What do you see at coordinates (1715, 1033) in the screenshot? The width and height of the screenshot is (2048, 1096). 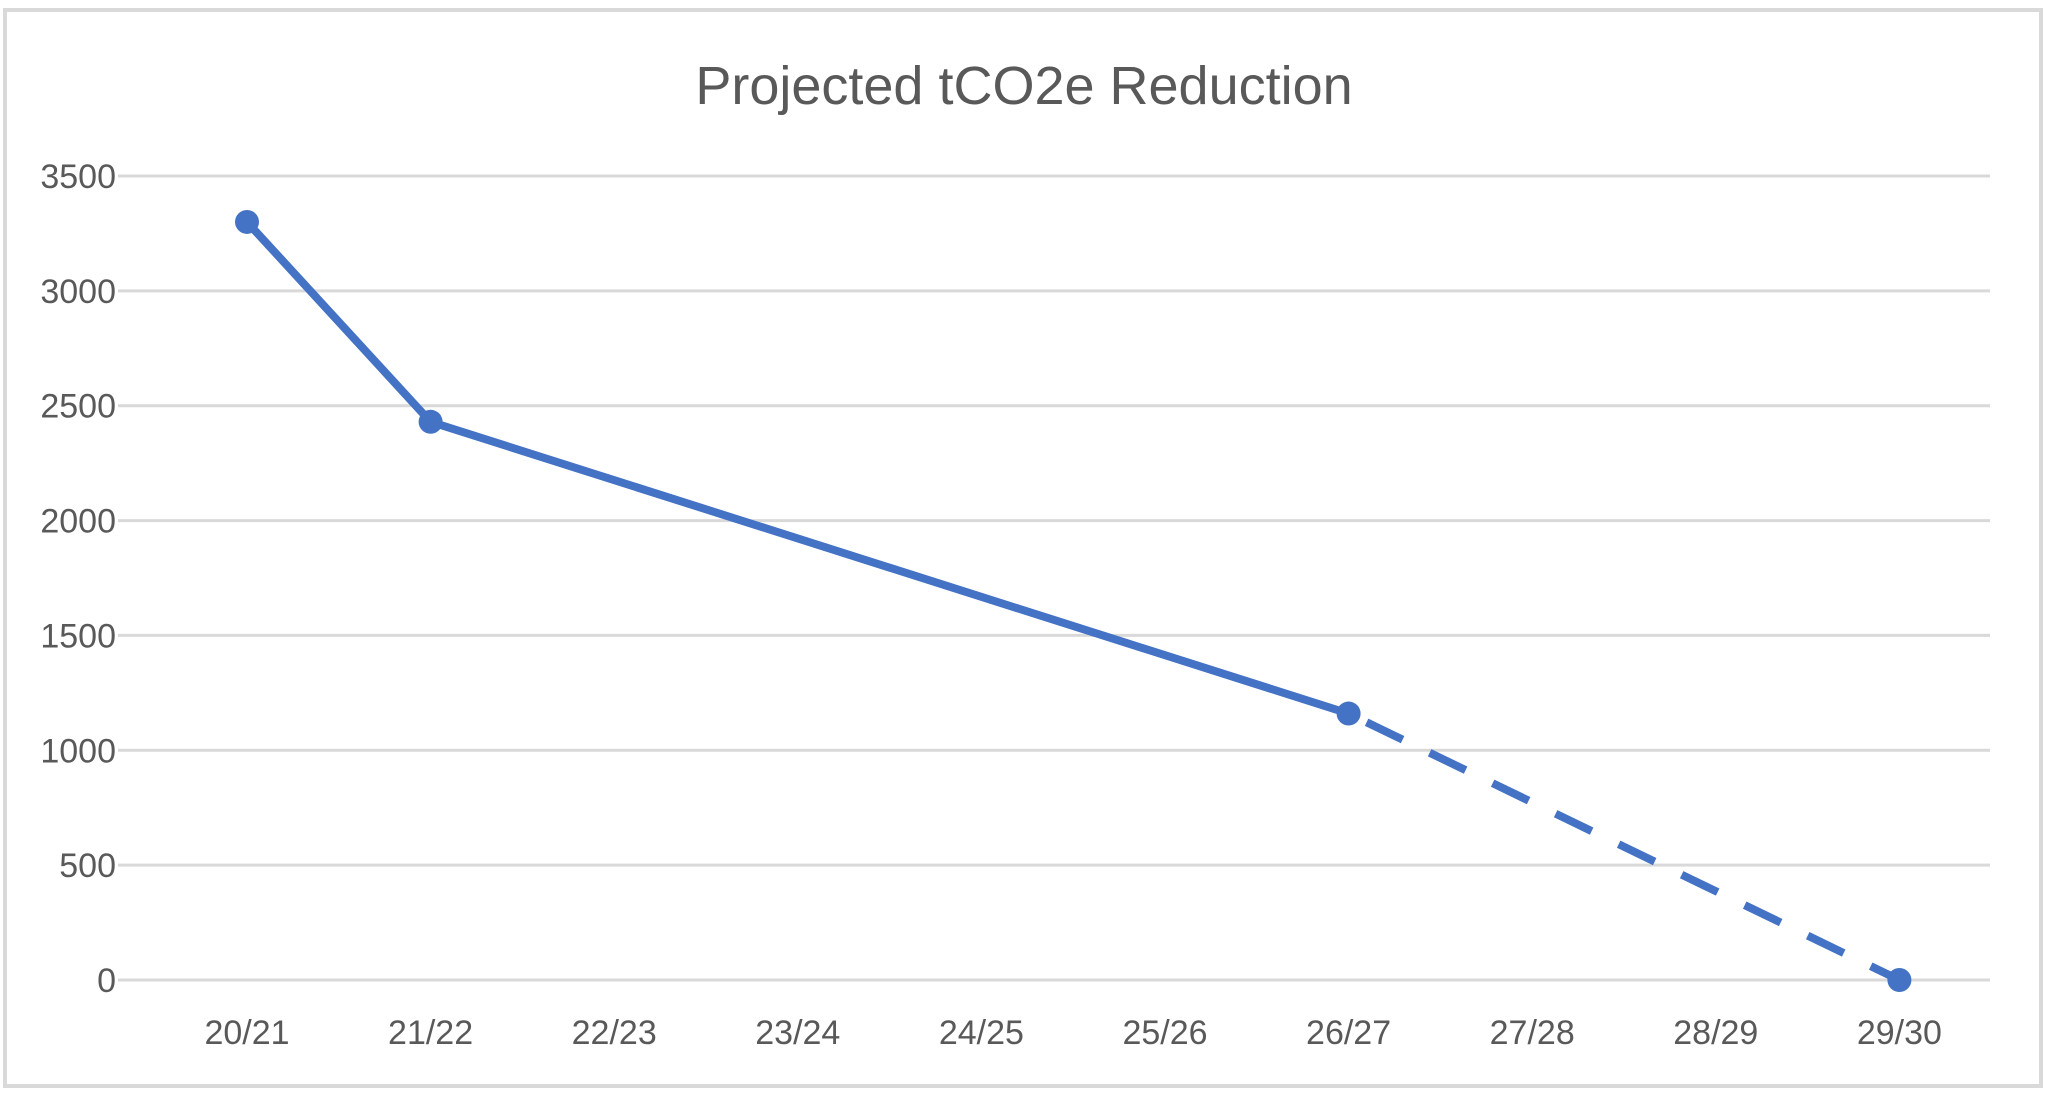 I see `x-tick-label-28-29: 28/29` at bounding box center [1715, 1033].